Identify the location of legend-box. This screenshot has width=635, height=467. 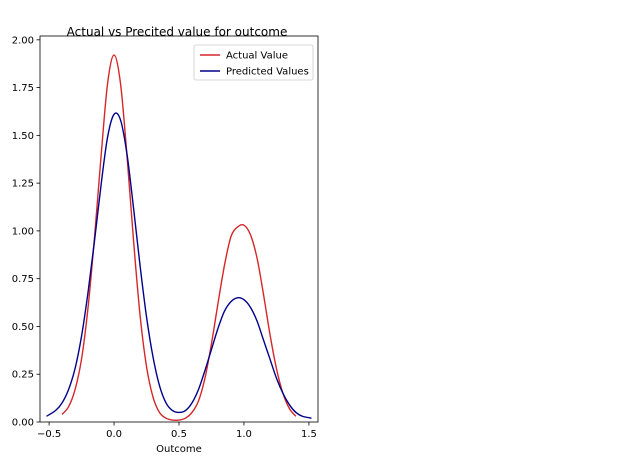
(253, 62).